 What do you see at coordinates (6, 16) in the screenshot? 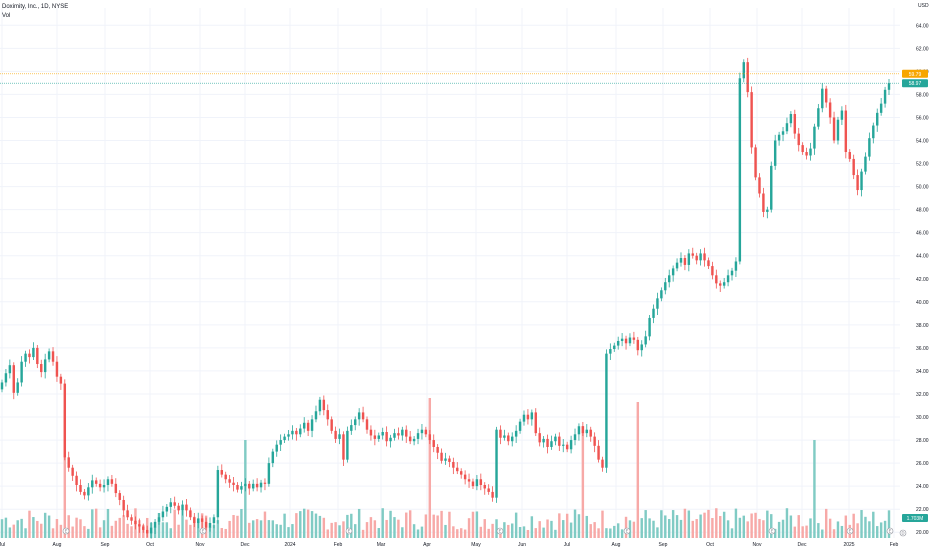
I see `volume-indicator-label: Vol` at bounding box center [6, 16].